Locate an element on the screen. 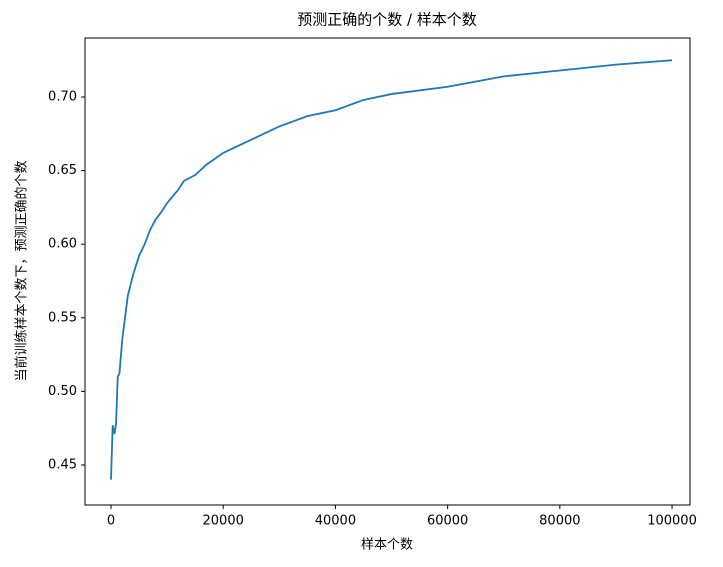 The image size is (723, 567). x-tick-label: 60000 is located at coordinates (447, 521).